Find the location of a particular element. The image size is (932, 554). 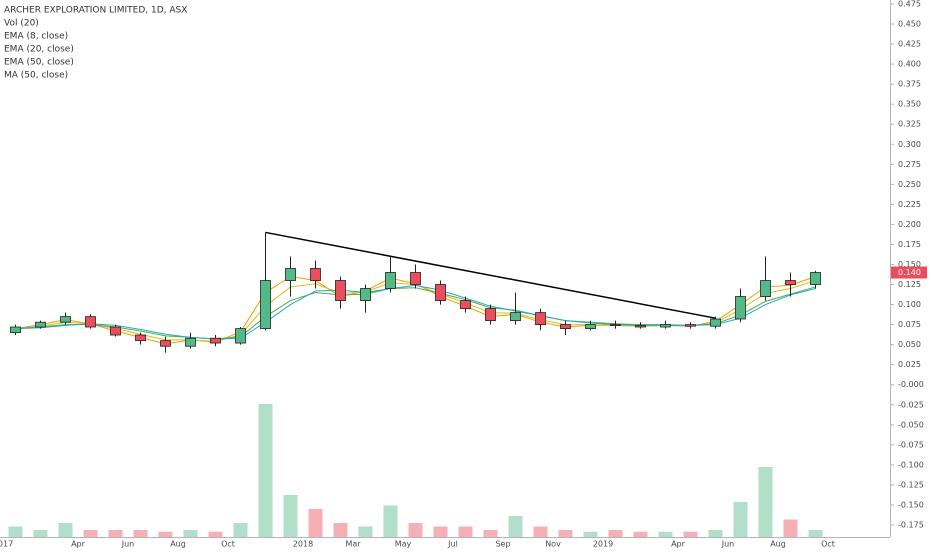

y-tick-label: 0.300 is located at coordinates (909, 144).